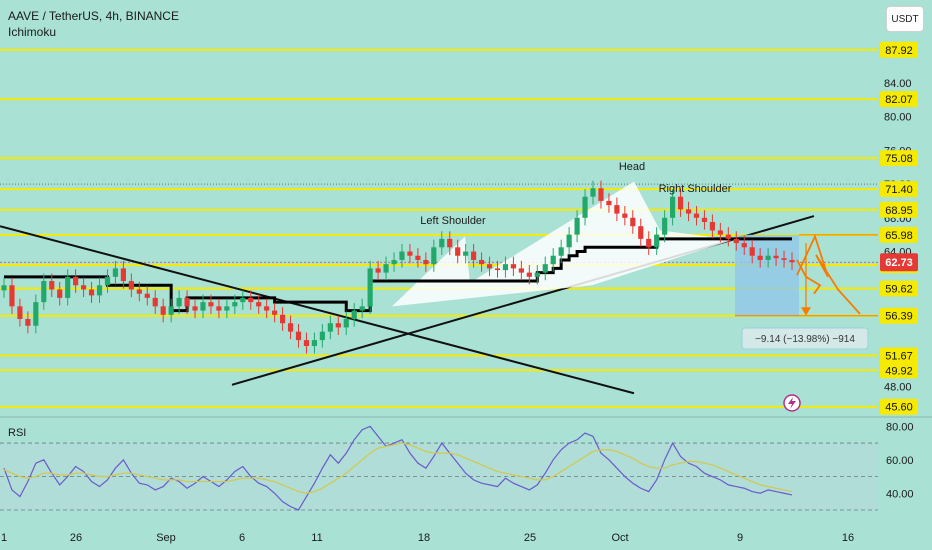 This screenshot has width=932, height=550. Describe the element at coordinates (792, 403) in the screenshot. I see `lightning-icon` at that location.